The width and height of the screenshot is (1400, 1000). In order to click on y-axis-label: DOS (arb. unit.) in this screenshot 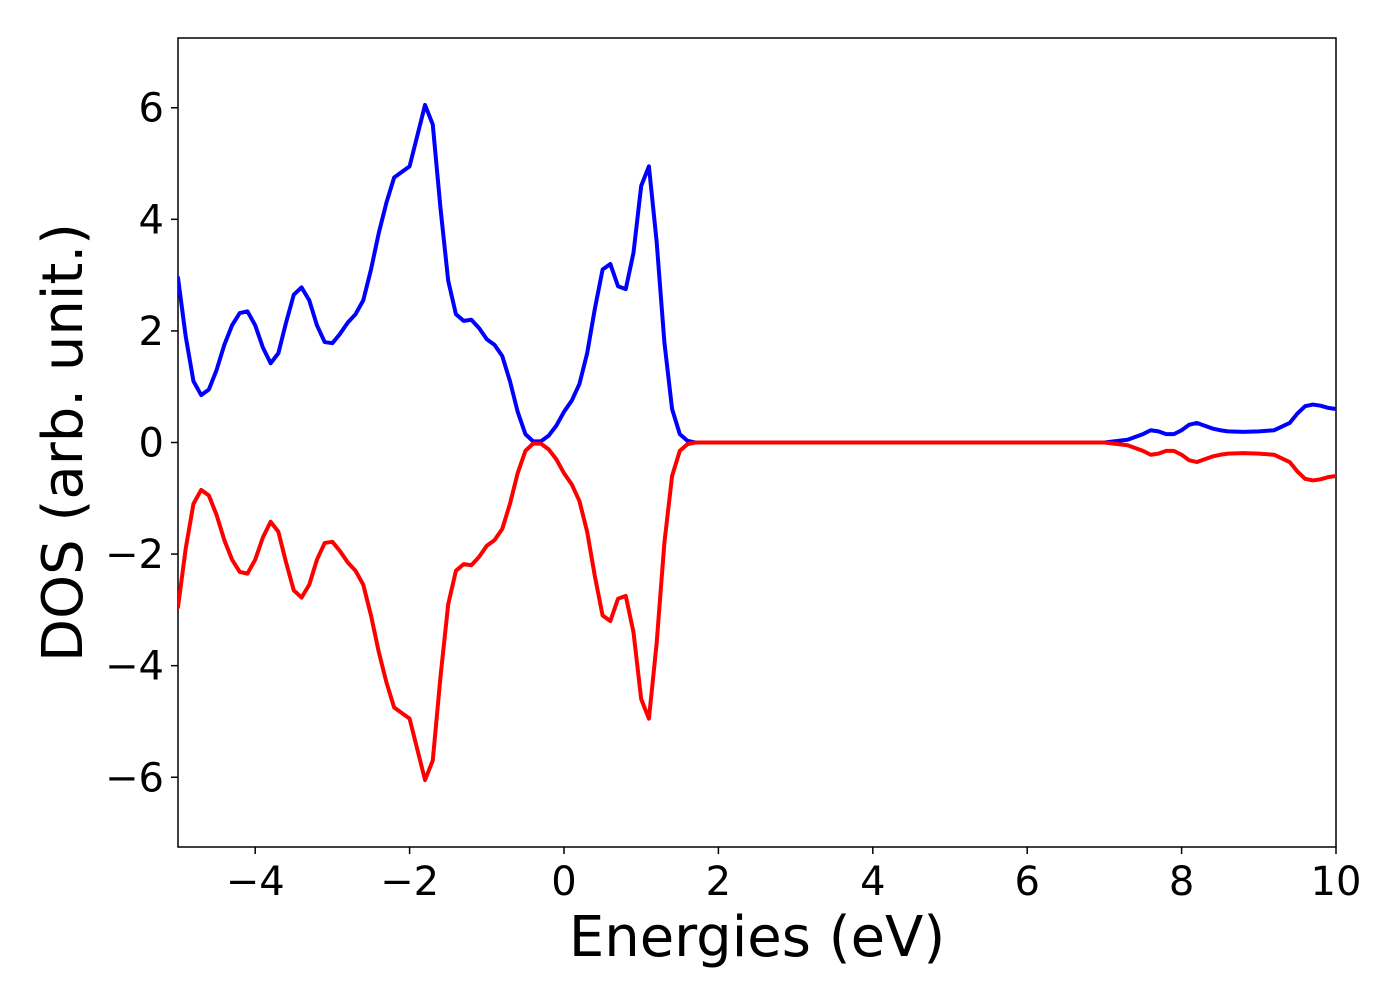, I will do `click(63, 442)`.